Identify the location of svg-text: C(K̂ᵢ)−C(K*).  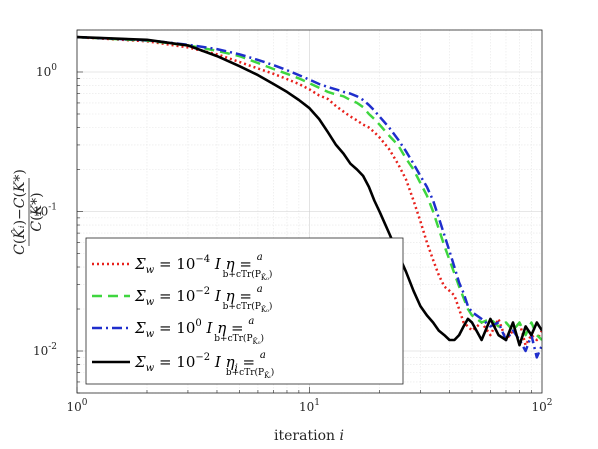
(19, 212).